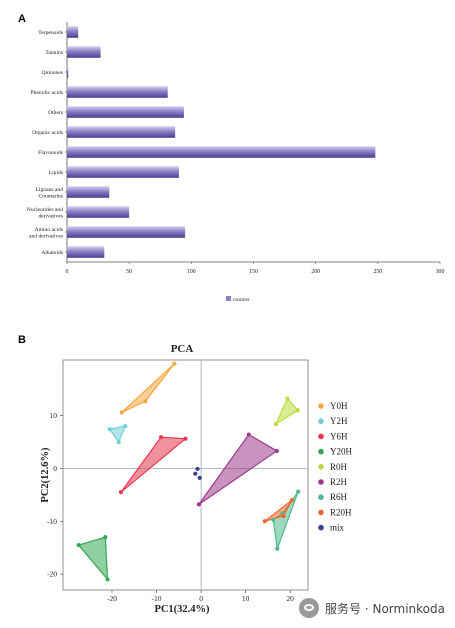 This screenshot has height=628, width=455. Describe the element at coordinates (52, 73) in the screenshot. I see `category-label: Quinones` at that location.